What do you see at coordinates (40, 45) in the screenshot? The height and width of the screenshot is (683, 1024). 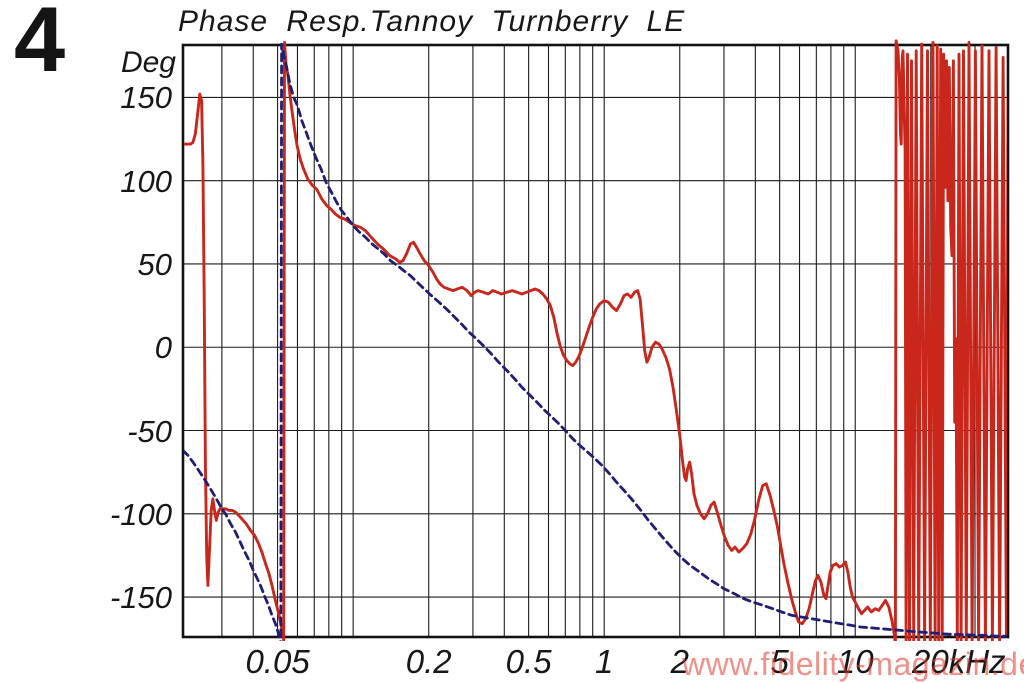 I see `figure-number: 4` at bounding box center [40, 45].